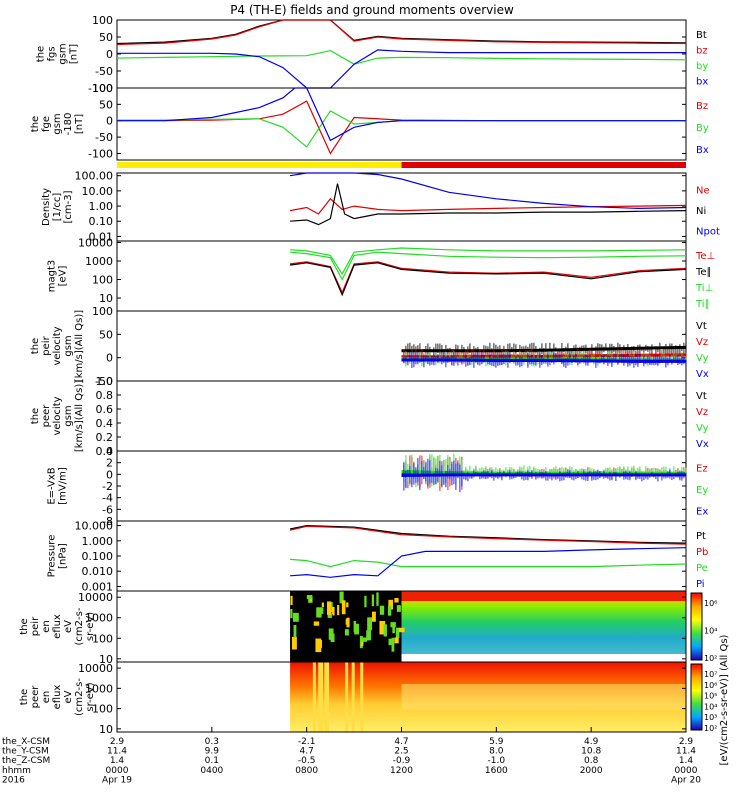 The image size is (750, 800). I want to click on orbit-value: 0.3, so click(212, 742).